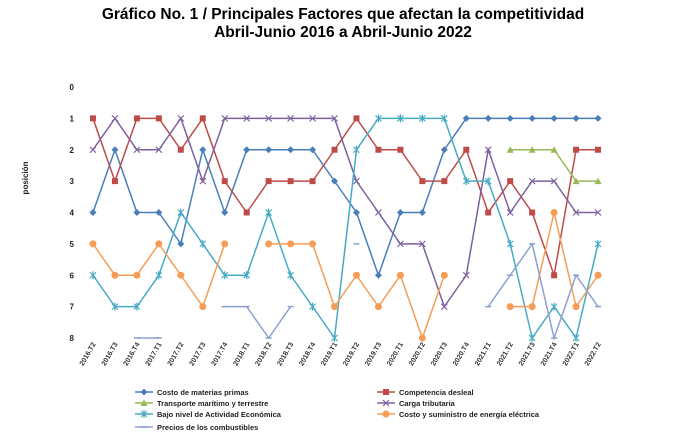  What do you see at coordinates (72, 181) in the screenshot?
I see `y-tick-label: 3` at bounding box center [72, 181].